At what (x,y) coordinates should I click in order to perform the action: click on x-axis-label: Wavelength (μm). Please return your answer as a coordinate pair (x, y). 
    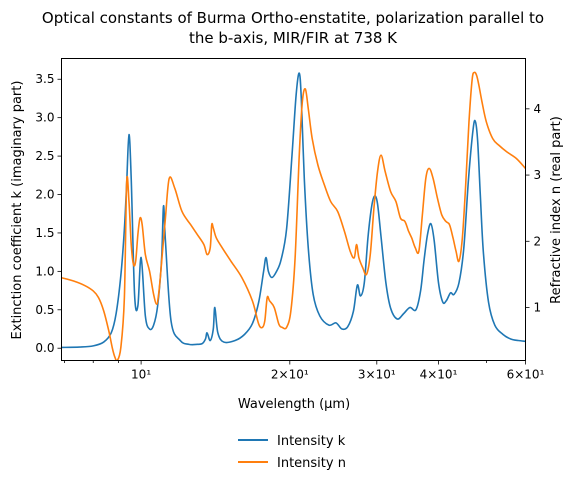
    Looking at the image, I should click on (294, 404).